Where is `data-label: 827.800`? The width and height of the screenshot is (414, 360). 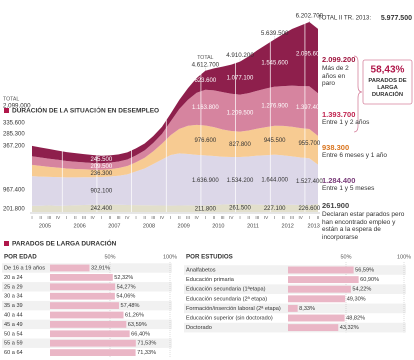 data-label: 827.800 is located at coordinates (240, 145).